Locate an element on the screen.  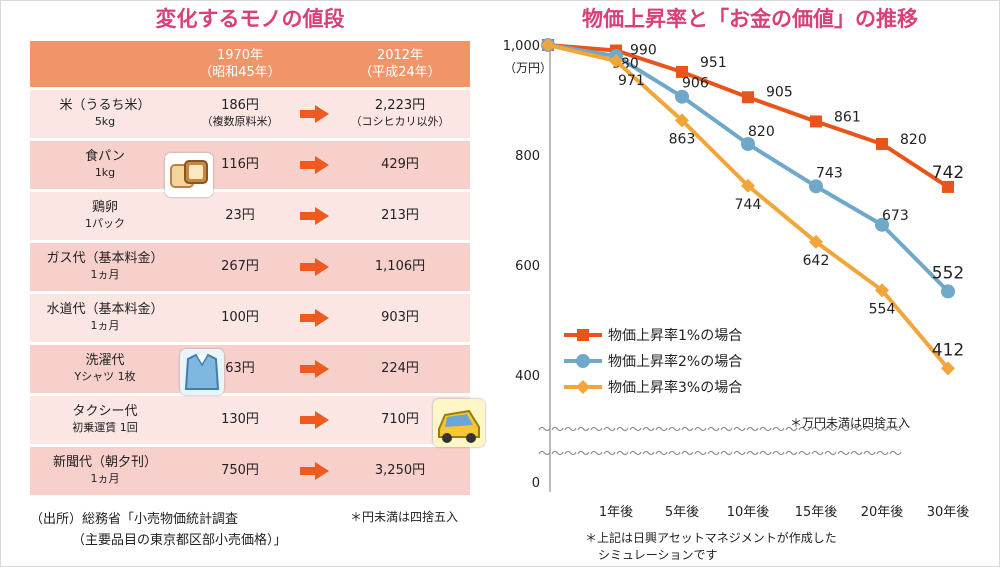
price-1970-value: 116円 is located at coordinates (240, 164).